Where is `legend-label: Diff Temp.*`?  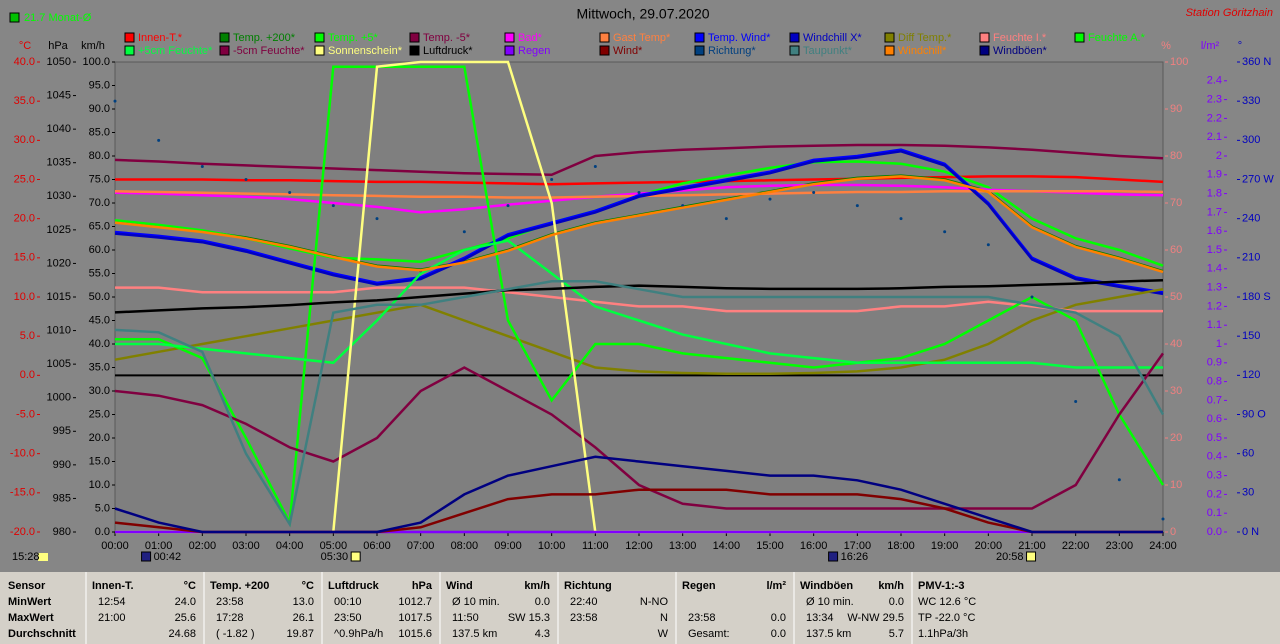 legend-label: Diff Temp.* is located at coordinates (925, 38).